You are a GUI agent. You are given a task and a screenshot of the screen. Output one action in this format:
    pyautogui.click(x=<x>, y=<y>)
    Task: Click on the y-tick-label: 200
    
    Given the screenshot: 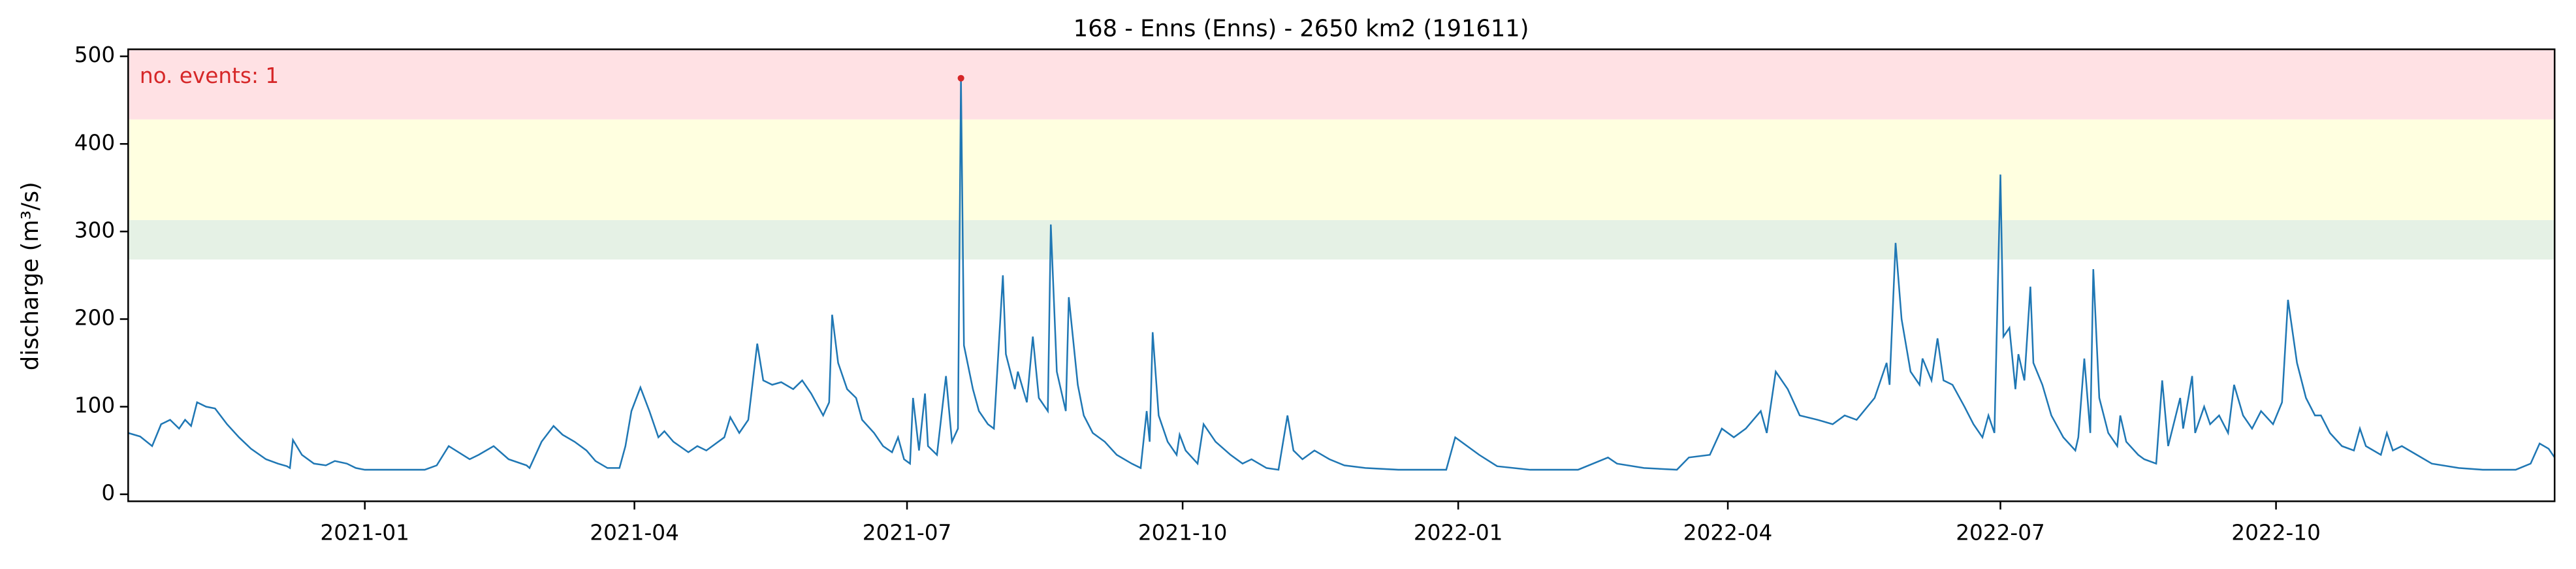 What is the action you would take?
    pyautogui.click(x=94, y=317)
    